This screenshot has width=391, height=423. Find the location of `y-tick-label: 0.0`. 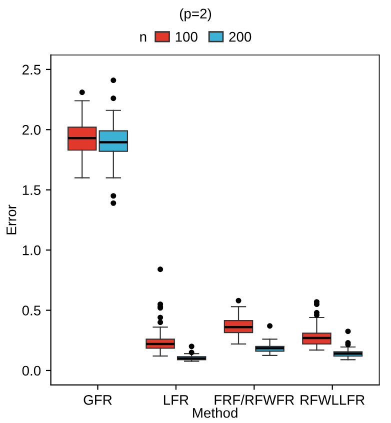

y-tick-label: 0.0 is located at coordinates (31, 371).